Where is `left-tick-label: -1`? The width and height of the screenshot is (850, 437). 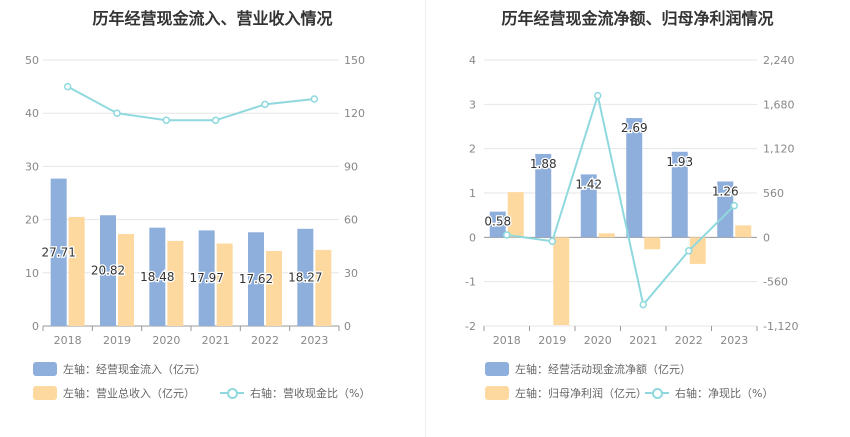
left-tick-label: -1 is located at coordinates (470, 282).